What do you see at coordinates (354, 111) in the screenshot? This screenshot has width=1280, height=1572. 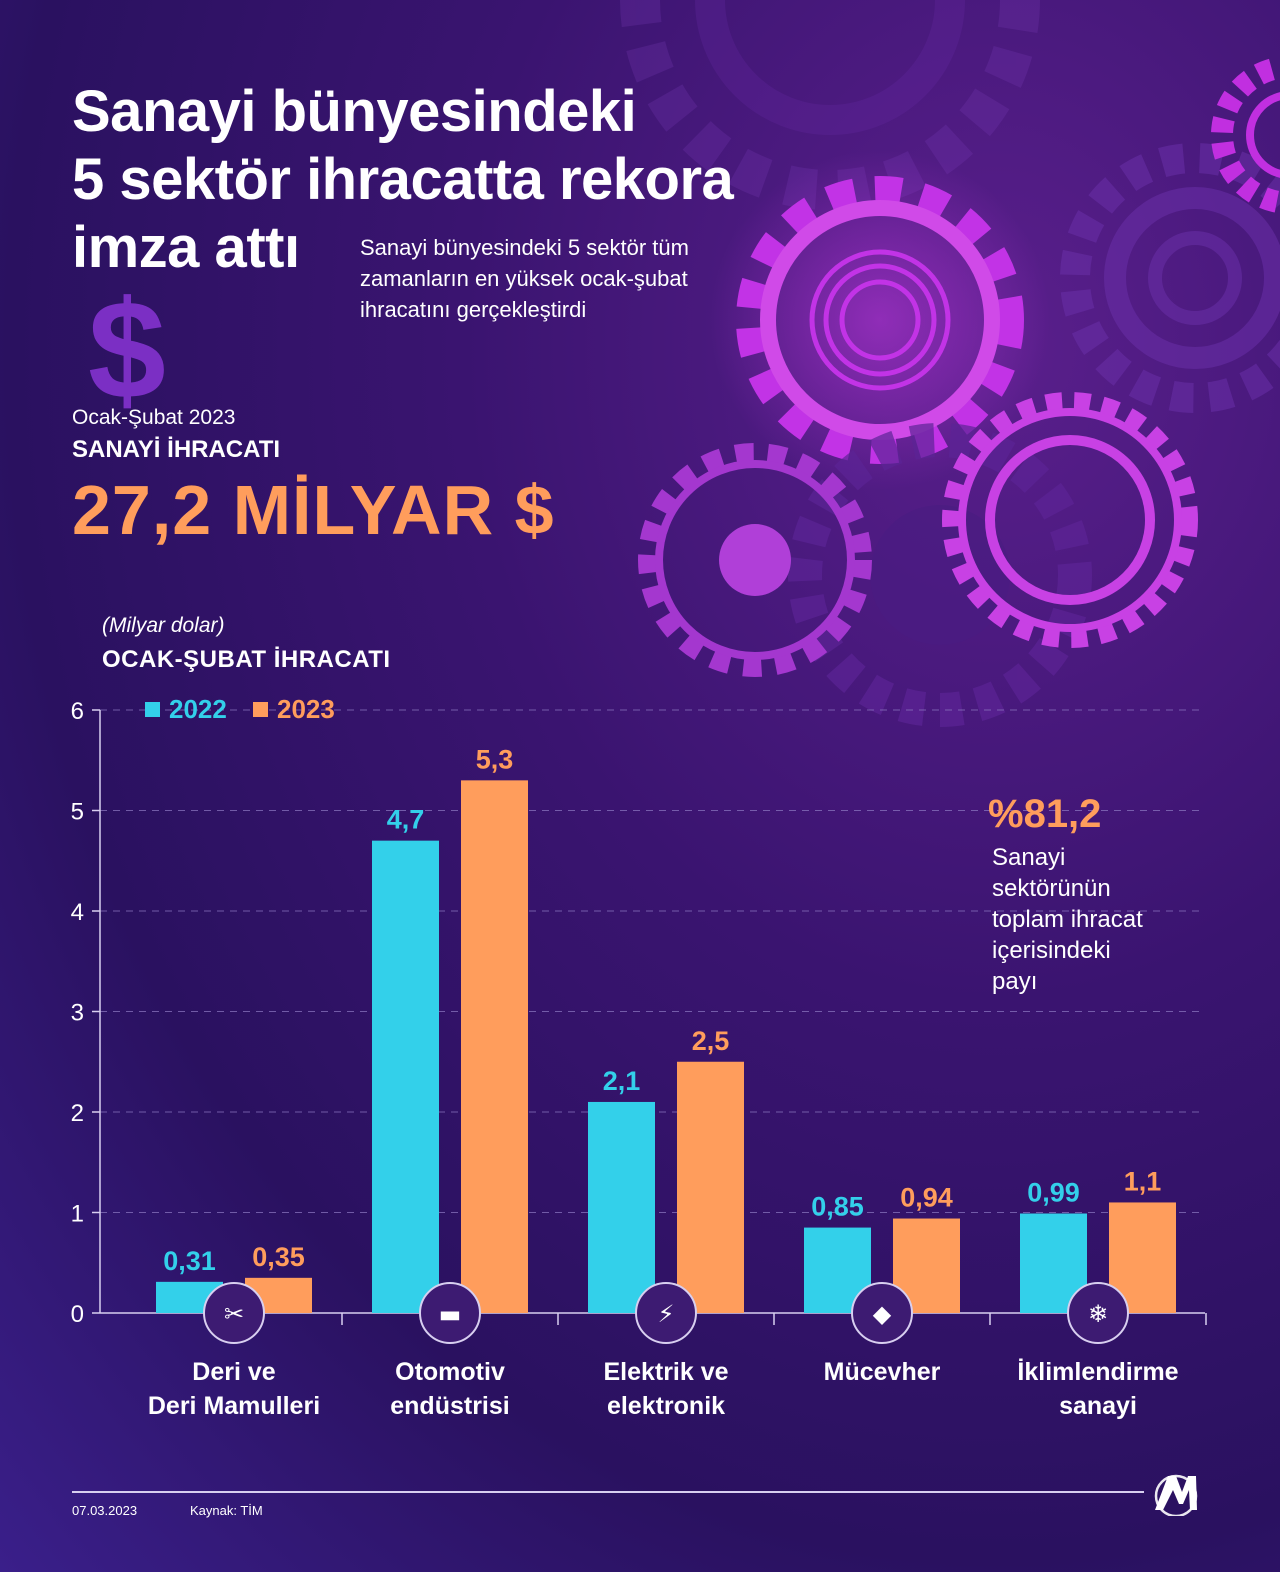 I see `title-line-1: Sanayi bünyesindeki` at bounding box center [354, 111].